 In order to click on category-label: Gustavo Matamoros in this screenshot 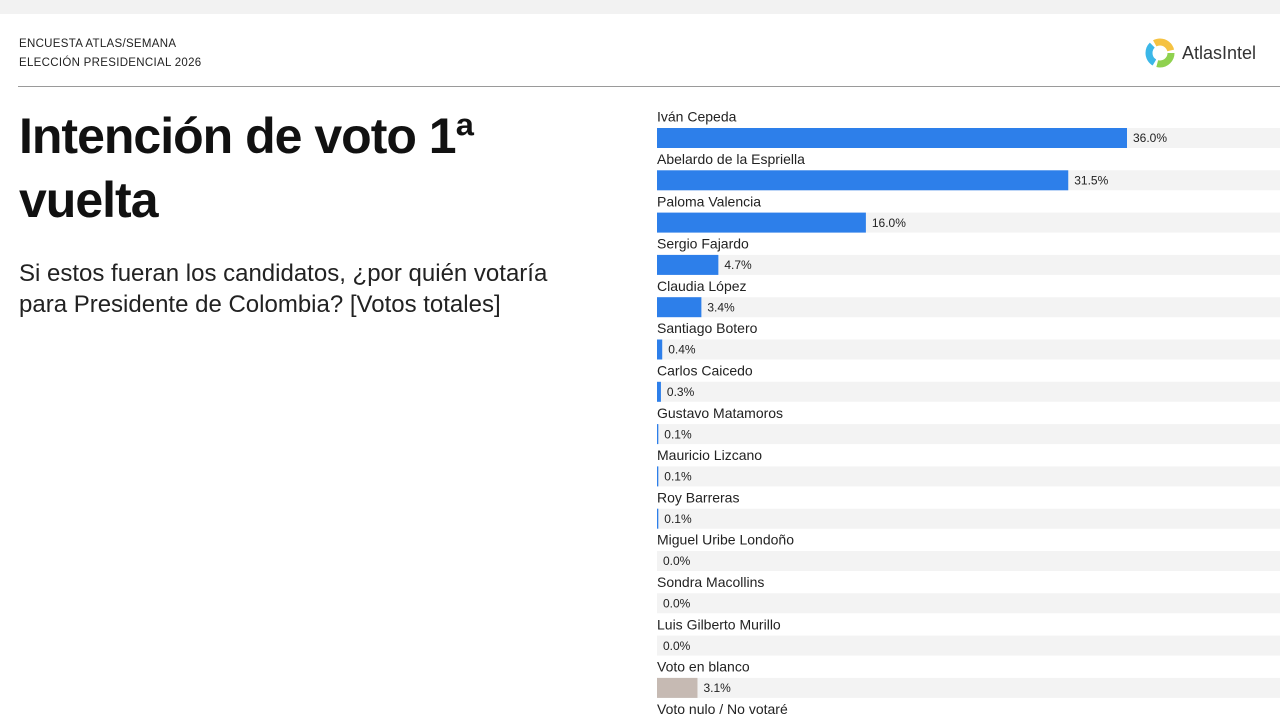, I will do `click(720, 413)`.